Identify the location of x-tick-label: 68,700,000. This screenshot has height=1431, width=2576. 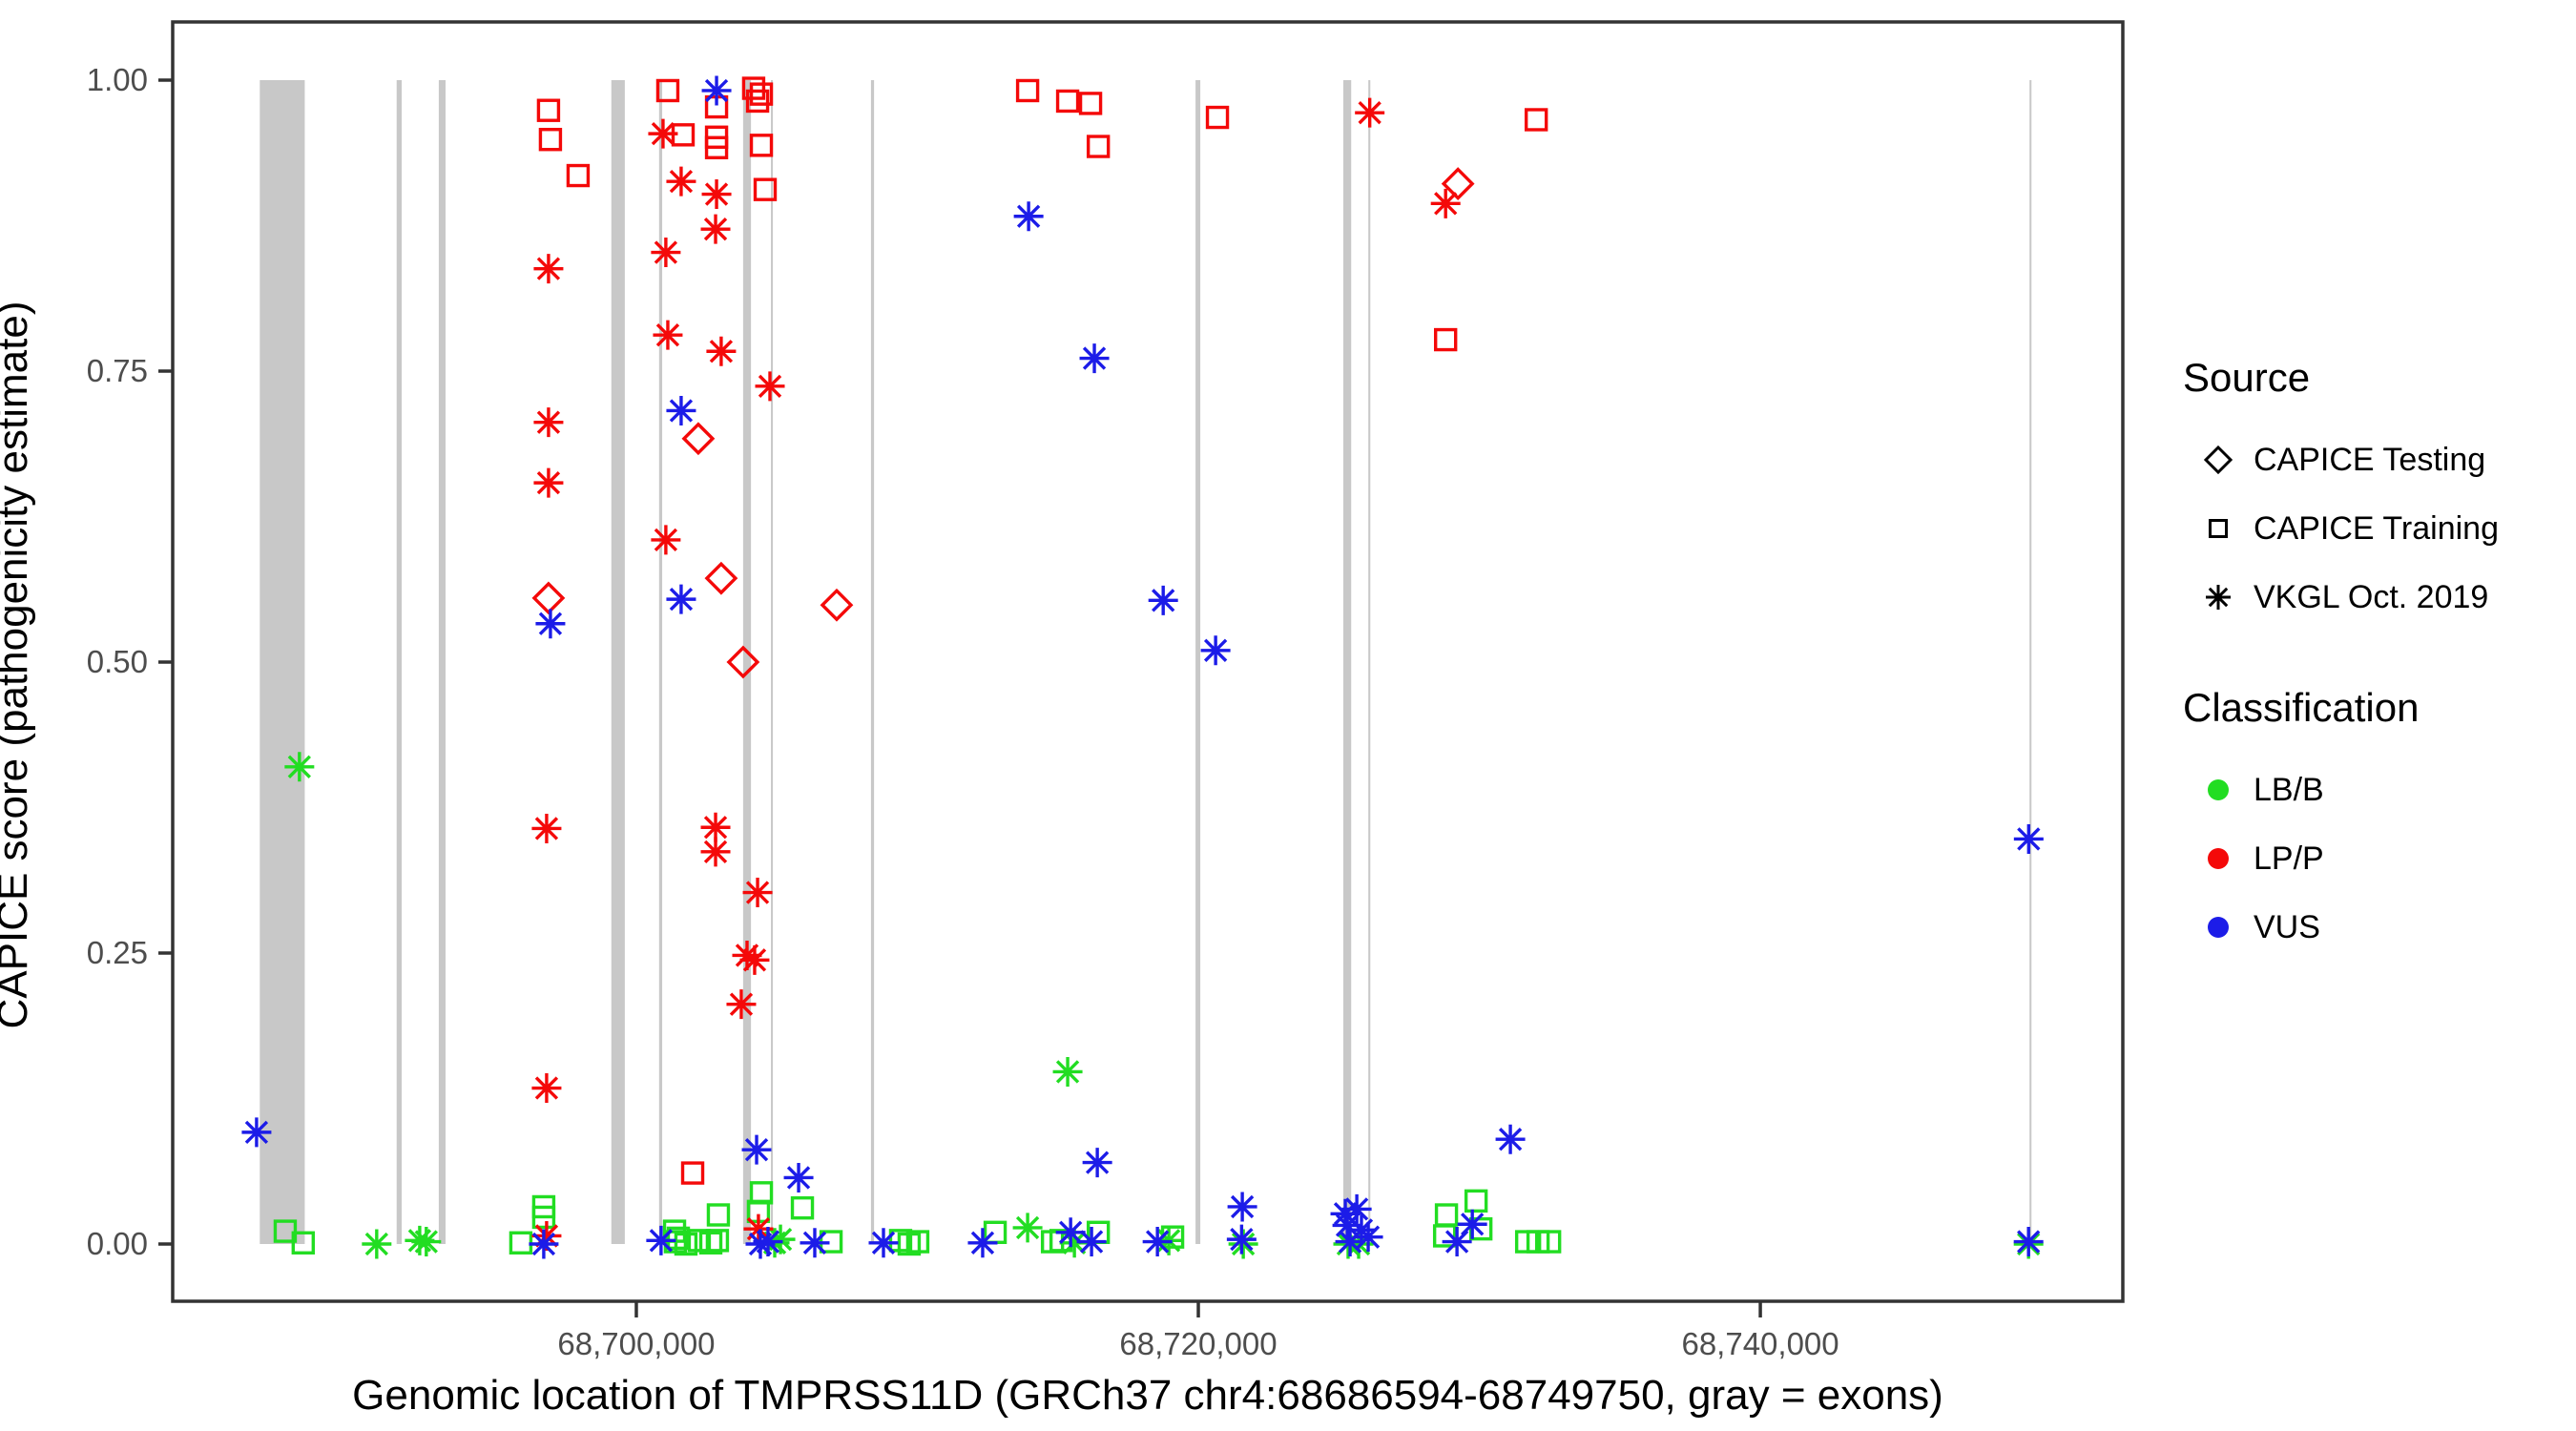
(636, 1343).